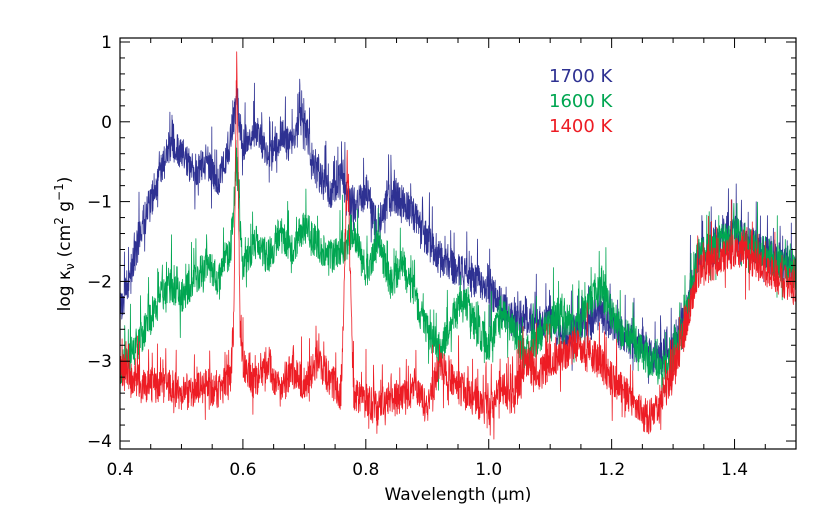  What do you see at coordinates (581, 76) in the screenshot?
I see `legend-entry-1700k: 1700 K` at bounding box center [581, 76].